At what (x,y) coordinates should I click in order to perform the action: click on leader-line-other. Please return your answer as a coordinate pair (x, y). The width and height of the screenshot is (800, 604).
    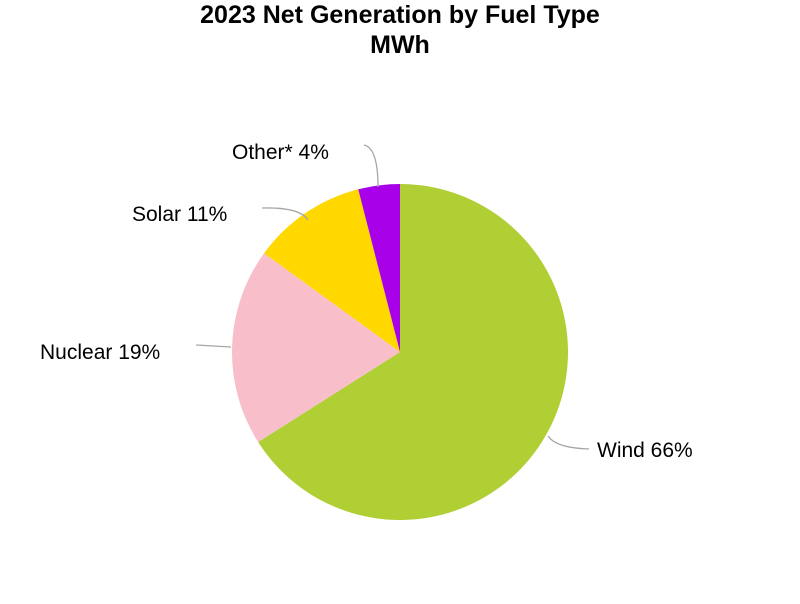
    Looking at the image, I should click on (371, 166).